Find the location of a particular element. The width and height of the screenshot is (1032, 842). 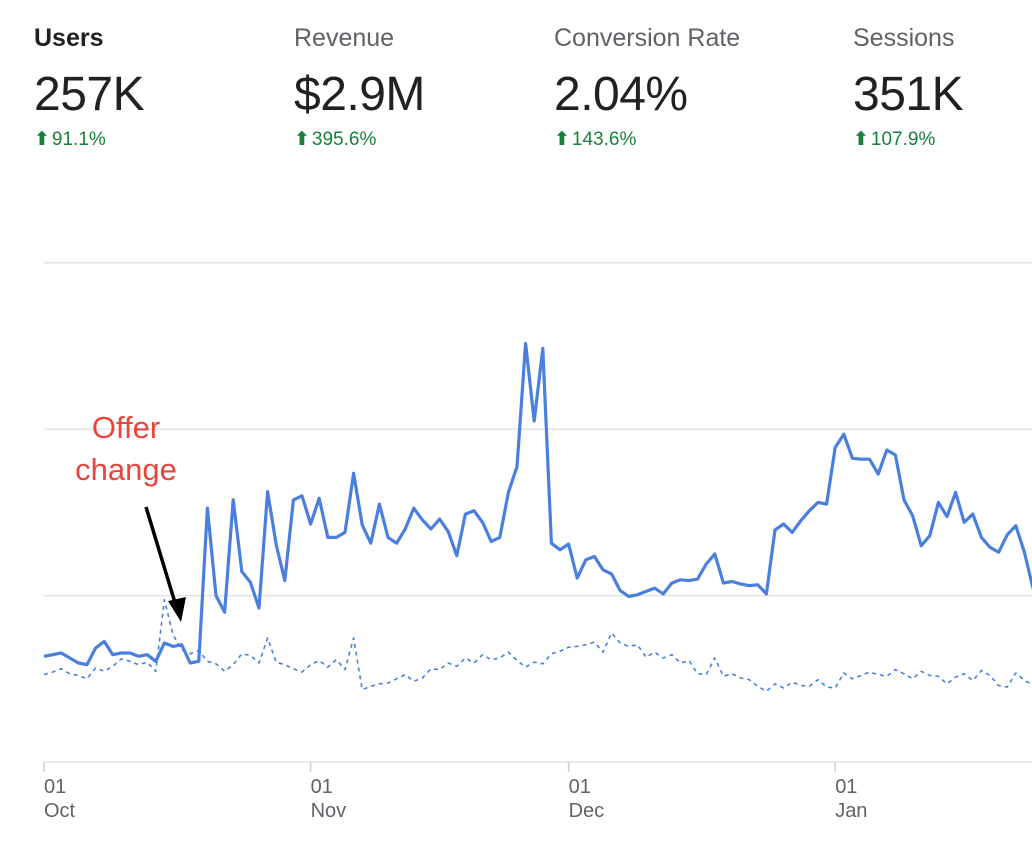

metric-value: 2.04% is located at coordinates (621, 94).